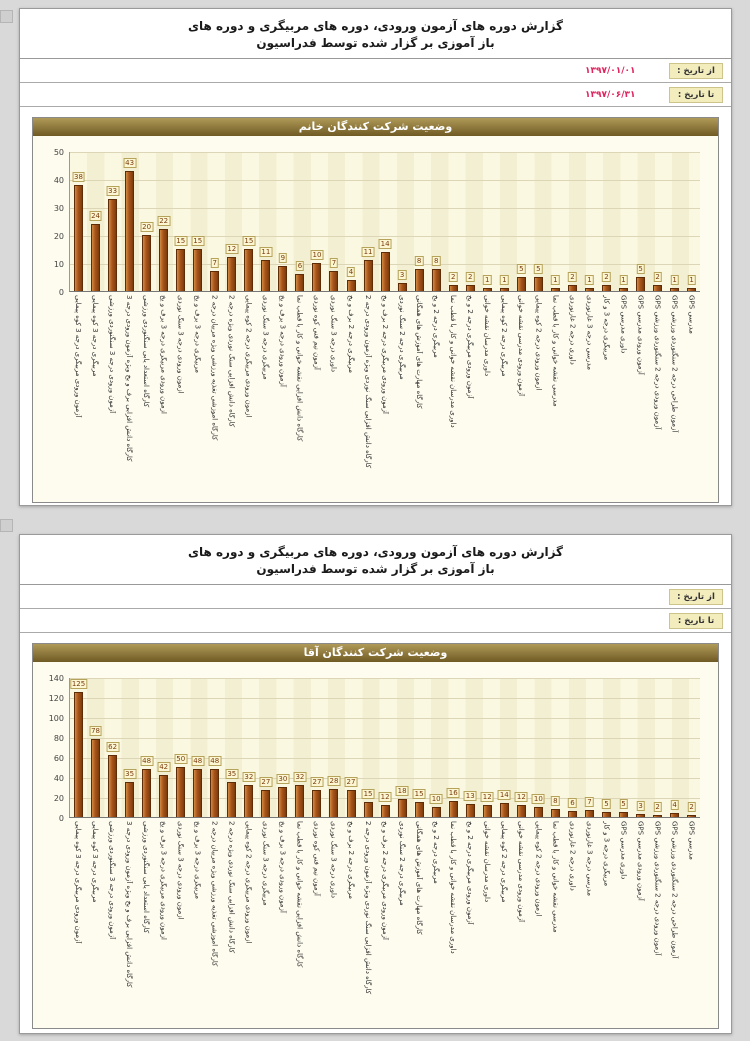 The image size is (750, 1041). What do you see at coordinates (95, 250) in the screenshot?
I see `bar-slot: 24` at bounding box center [95, 250].